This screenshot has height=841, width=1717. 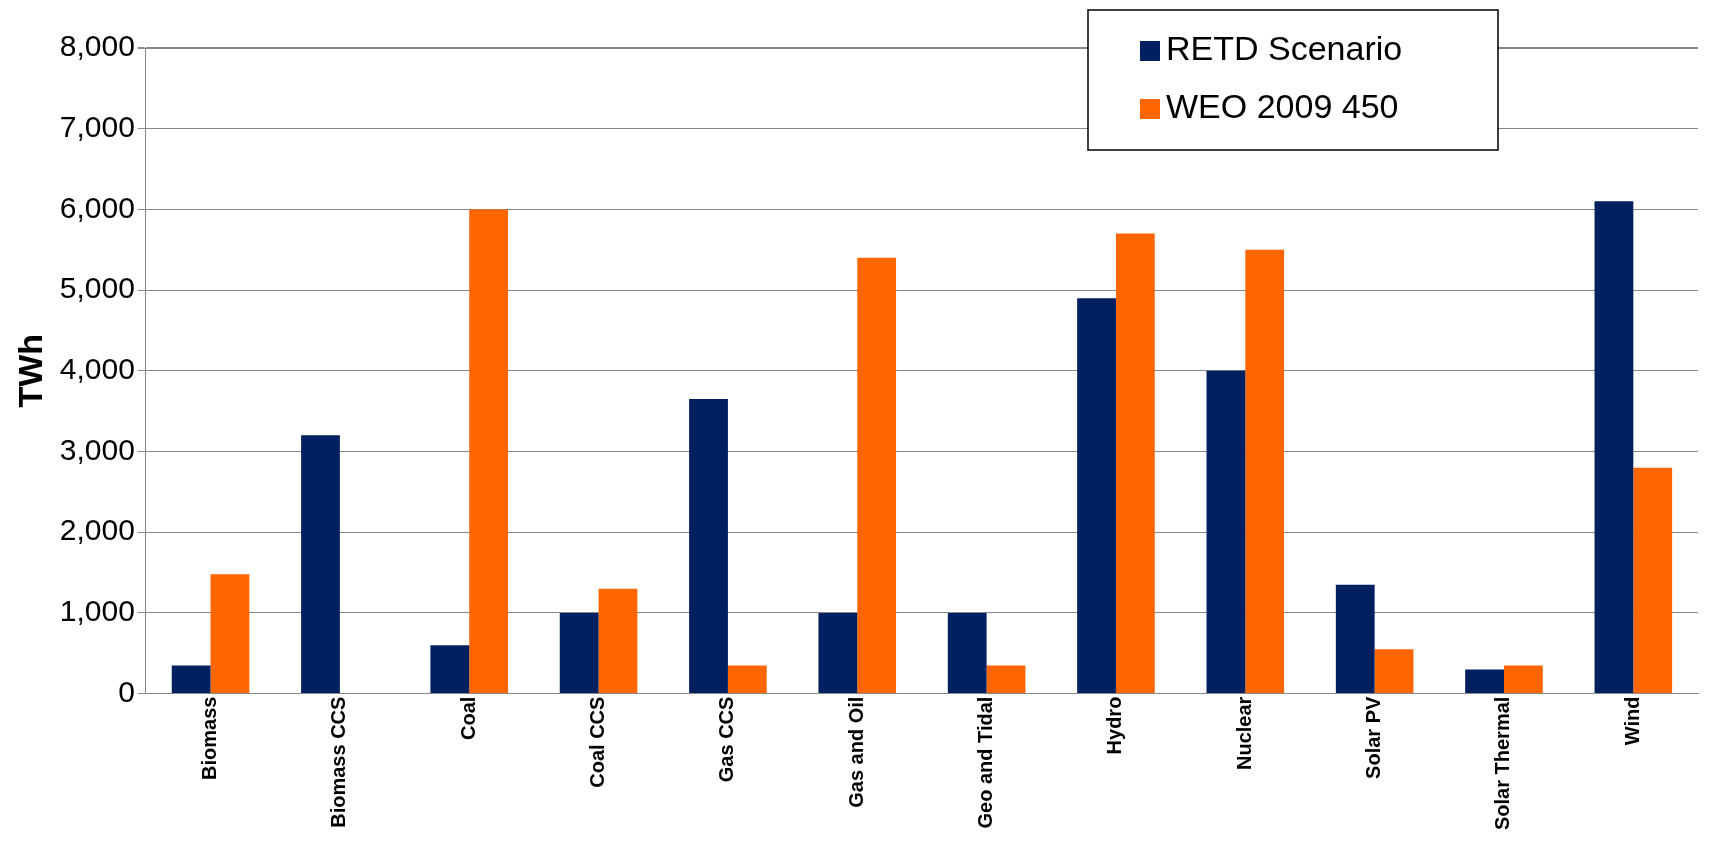 What do you see at coordinates (1114, 725) in the screenshot?
I see `x-tick-label: Hydro` at bounding box center [1114, 725].